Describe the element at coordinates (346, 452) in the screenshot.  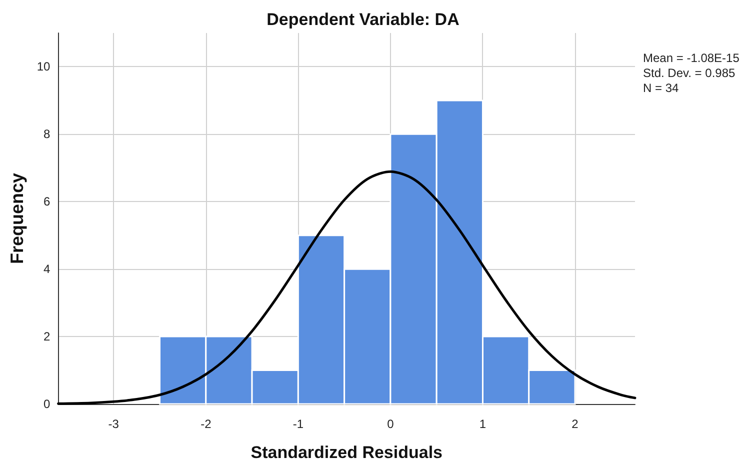
I see `x-axis-title: Standardized Residuals` at that location.